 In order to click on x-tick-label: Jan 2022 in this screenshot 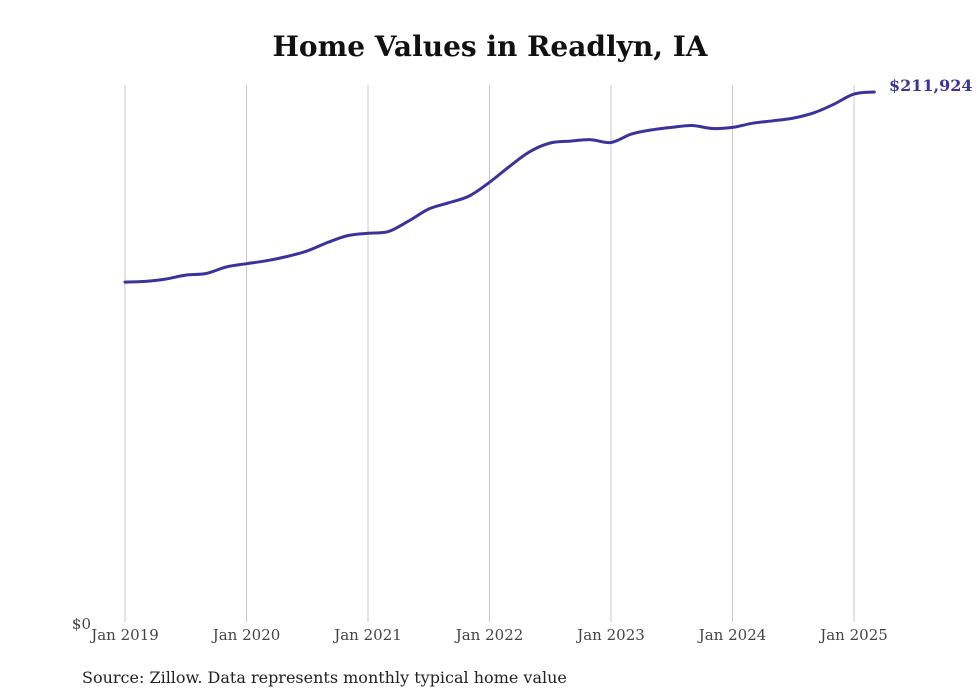, I will do `click(489, 635)`.